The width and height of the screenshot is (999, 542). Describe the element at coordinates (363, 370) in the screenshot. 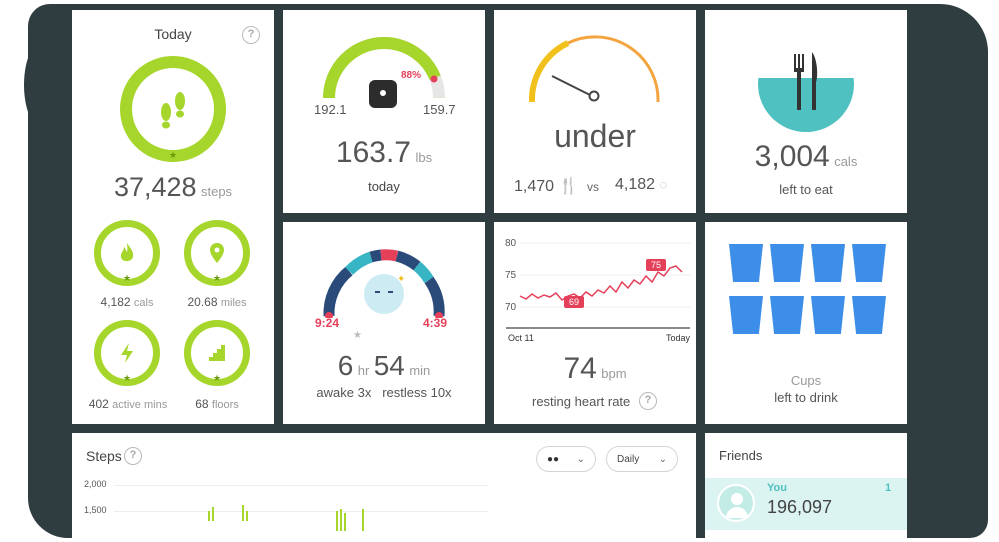

I see `sleep-hours-unit: hr` at that location.